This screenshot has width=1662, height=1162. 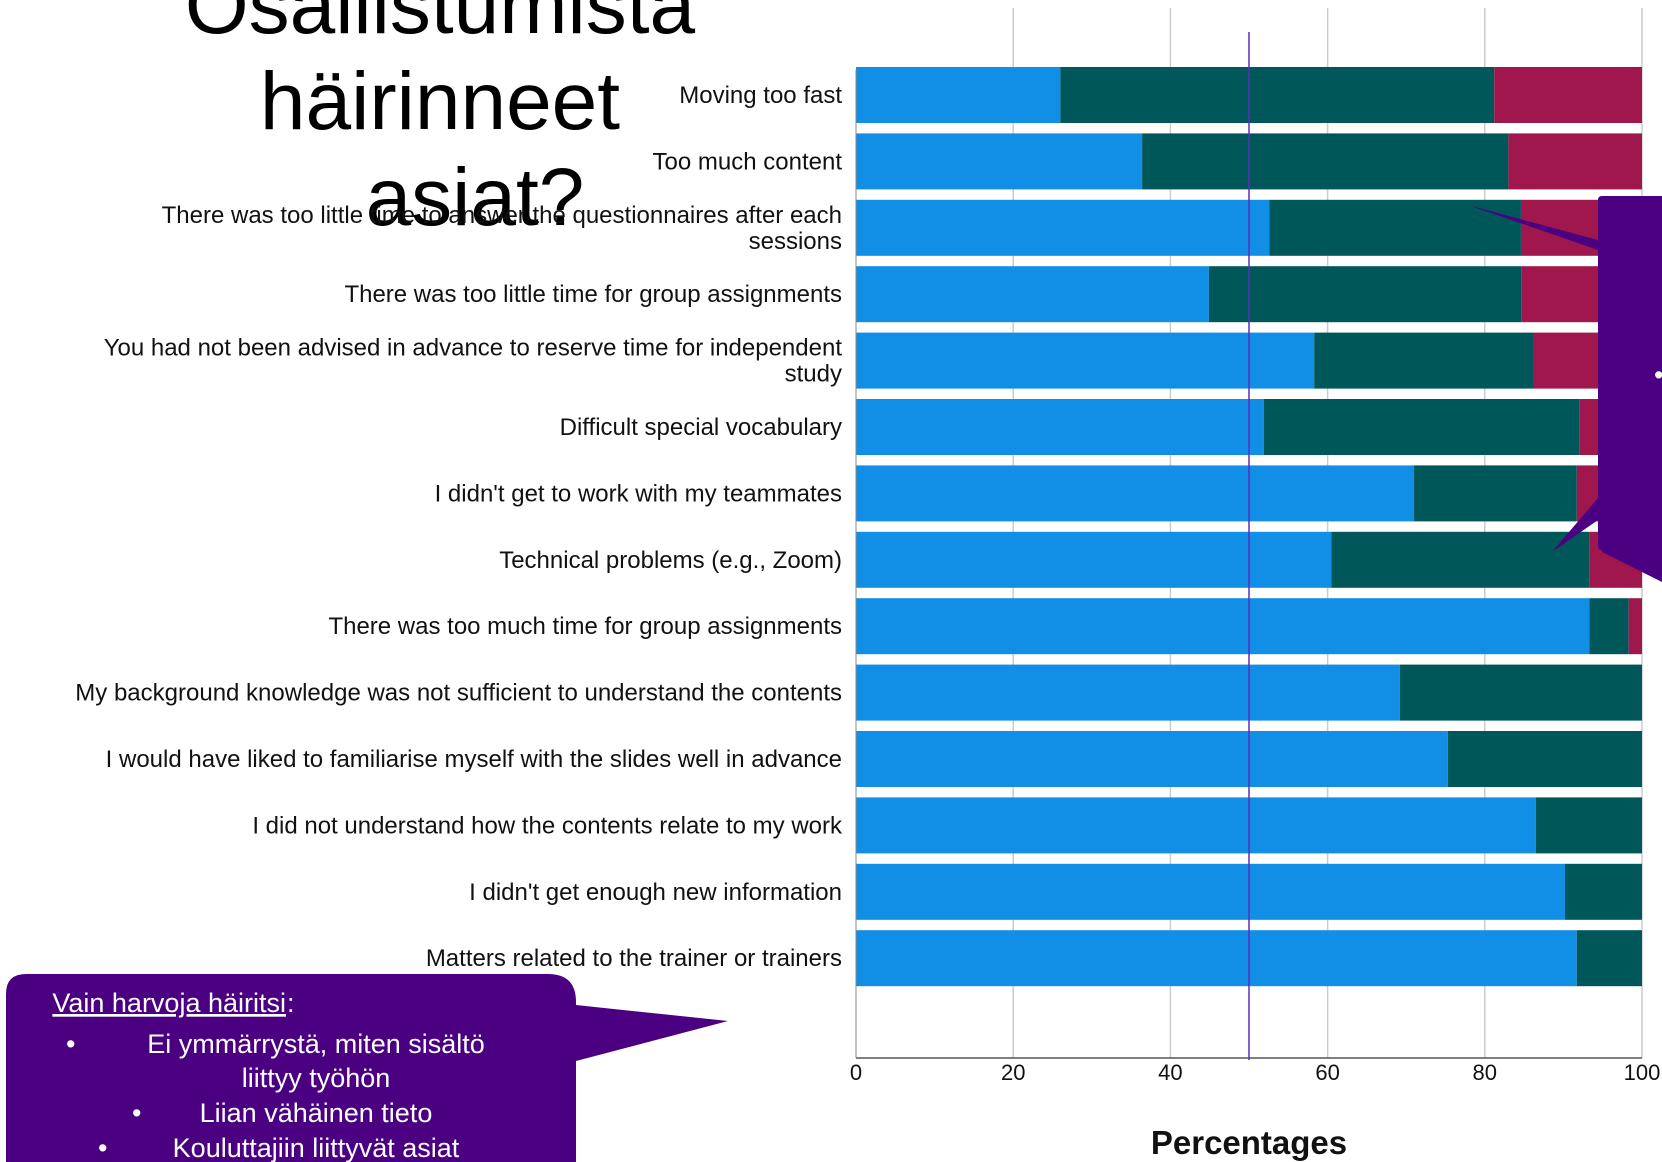 I want to click on category-label: I didn't get to work with my teammates, so click(x=638, y=493).